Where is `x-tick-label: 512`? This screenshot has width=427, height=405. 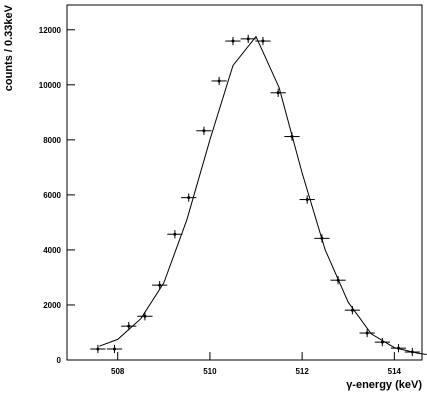
x-tick-label: 512 is located at coordinates (302, 371).